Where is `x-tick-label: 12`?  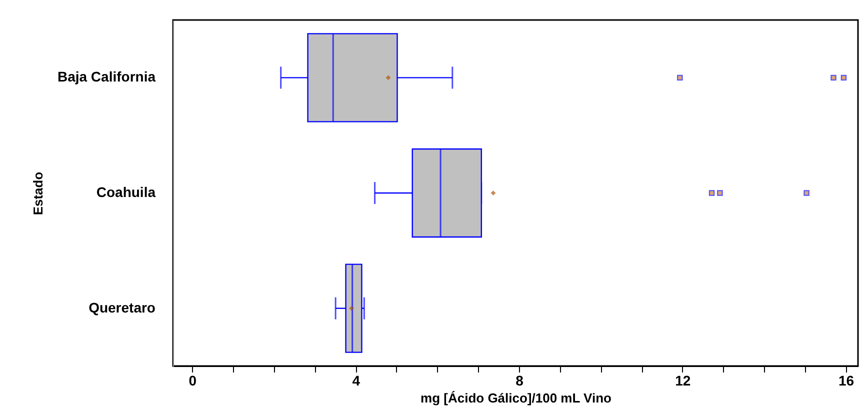 x-tick-label: 12 is located at coordinates (683, 380).